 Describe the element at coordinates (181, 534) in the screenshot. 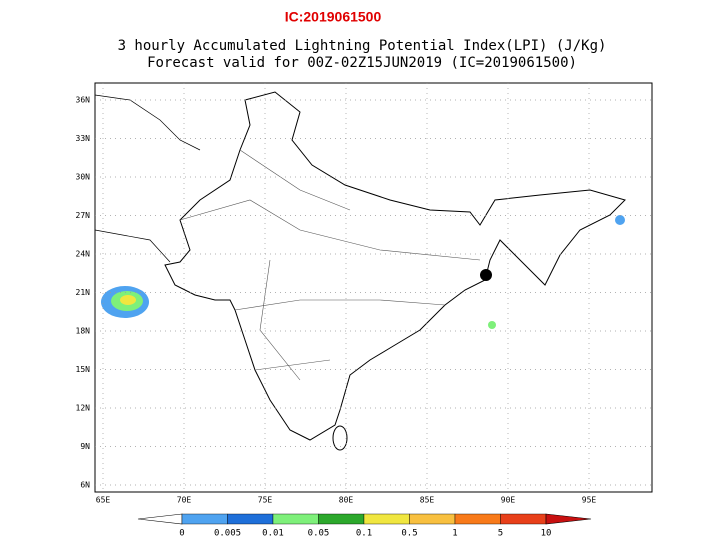

I see `colorbar-label: 0` at that location.